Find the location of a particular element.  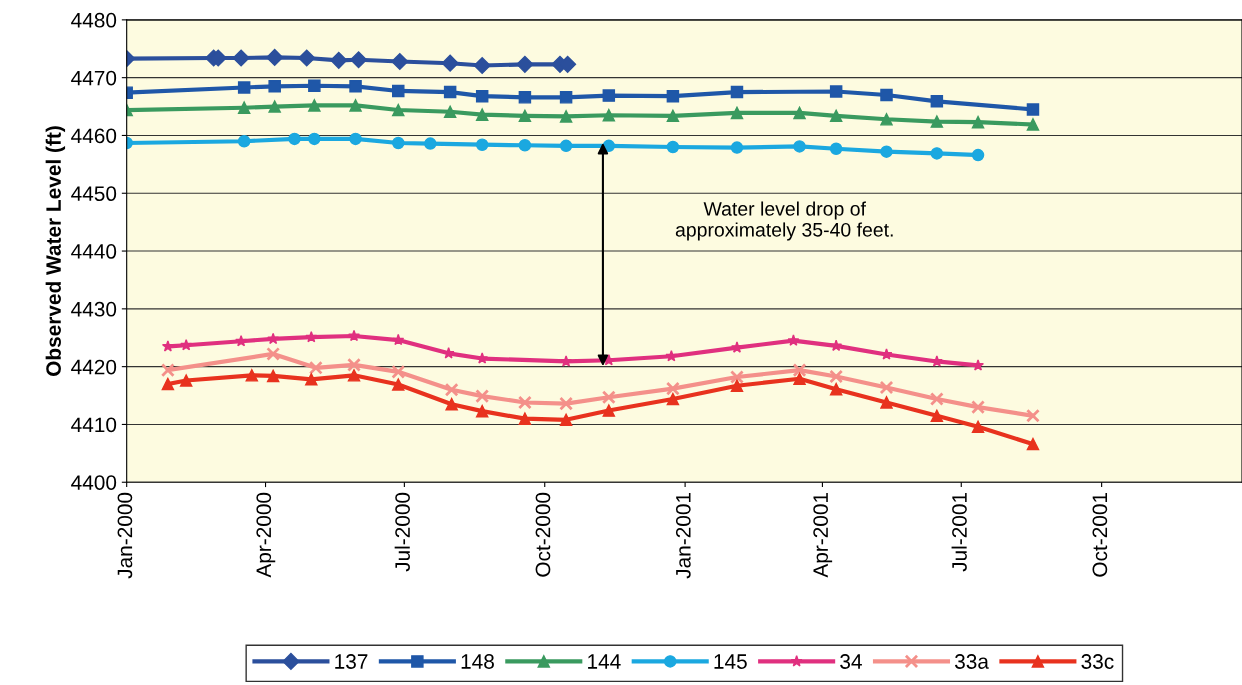

legend-label: 148 is located at coordinates (477, 661).